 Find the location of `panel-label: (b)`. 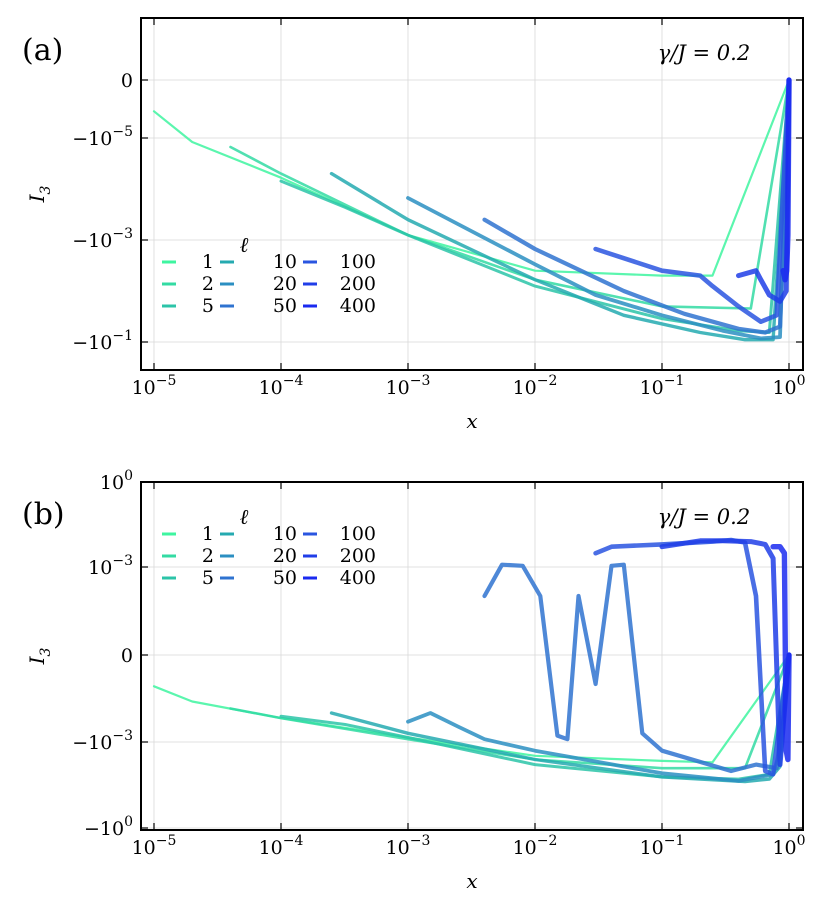

panel-label: (b) is located at coordinates (43, 514).